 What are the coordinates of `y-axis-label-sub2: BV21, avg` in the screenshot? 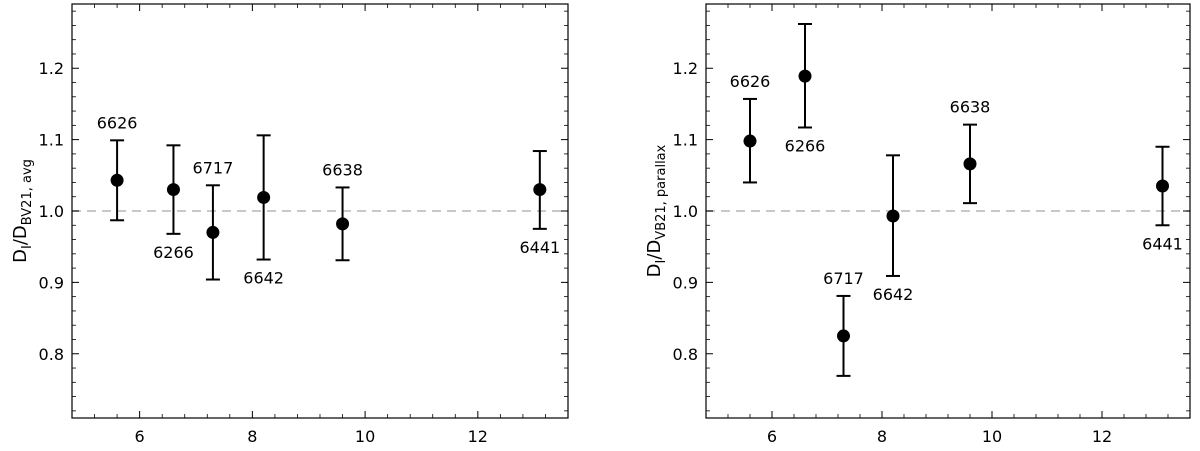 It's located at (27, 192).